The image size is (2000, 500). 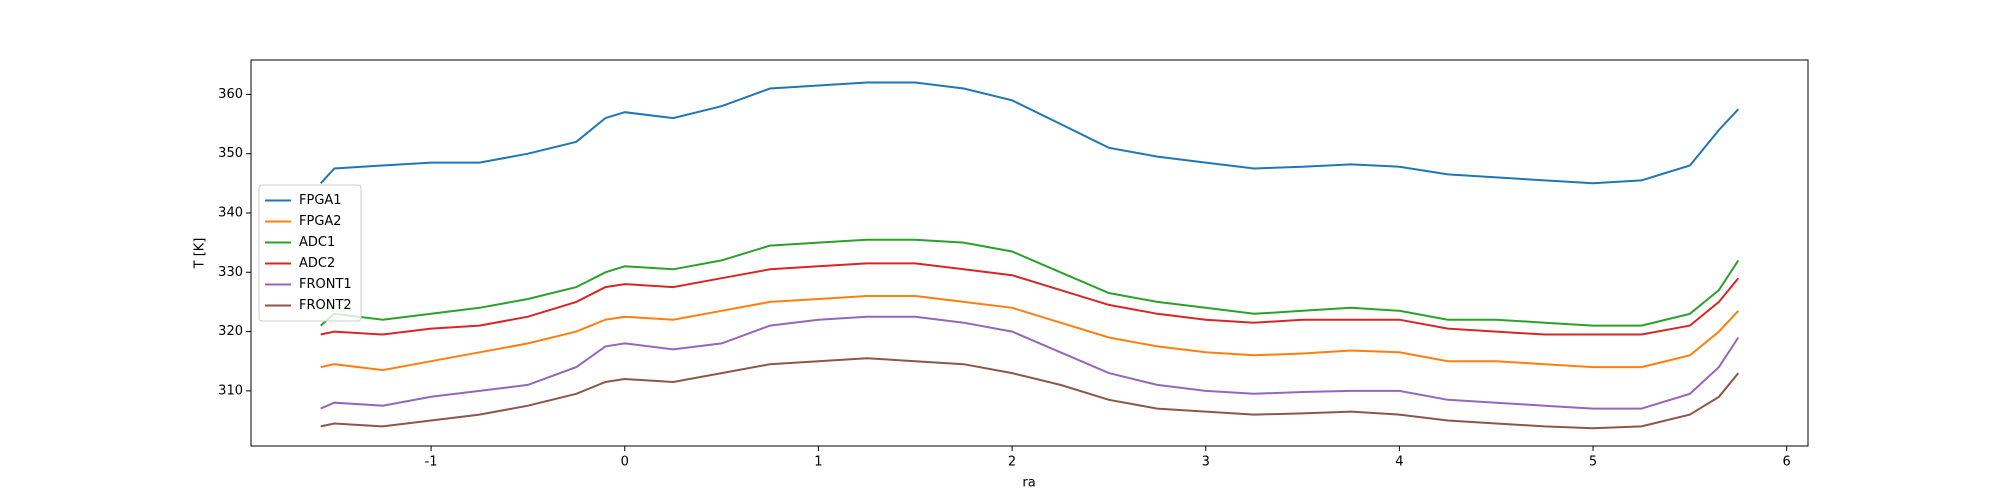 I want to click on legend: FPGA1 FPGA2 ADC1 ADC2 FRONT1 FRONT2, so click(x=310, y=253).